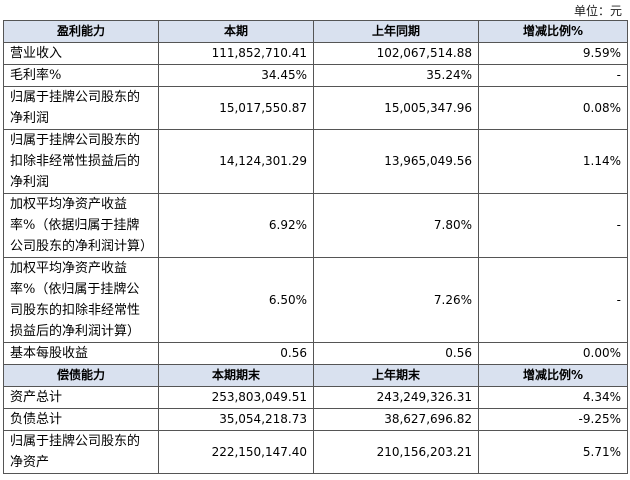 The height and width of the screenshot is (480, 630). Describe the element at coordinates (597, 11) in the screenshot. I see `unit-note: 单位：元` at that location.